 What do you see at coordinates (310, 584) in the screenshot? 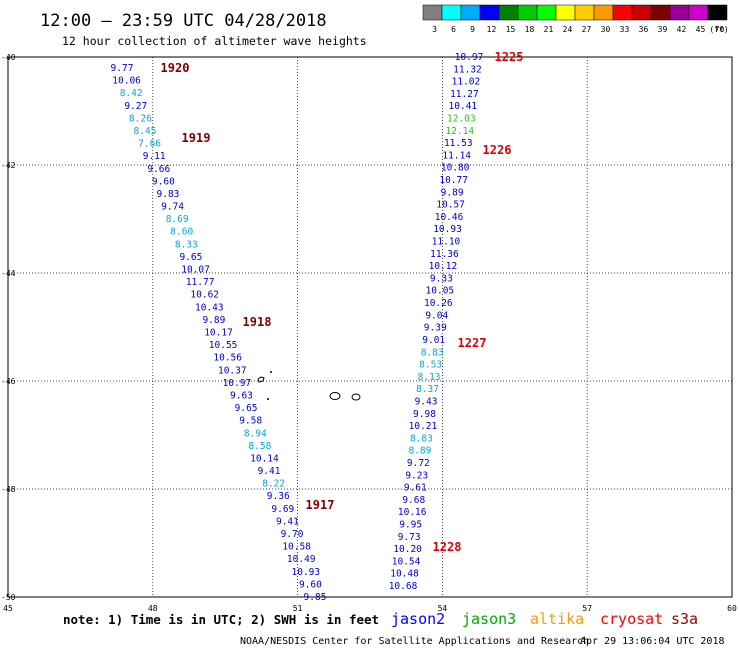
I see `wave-height-label: 9.60` at bounding box center [310, 584].